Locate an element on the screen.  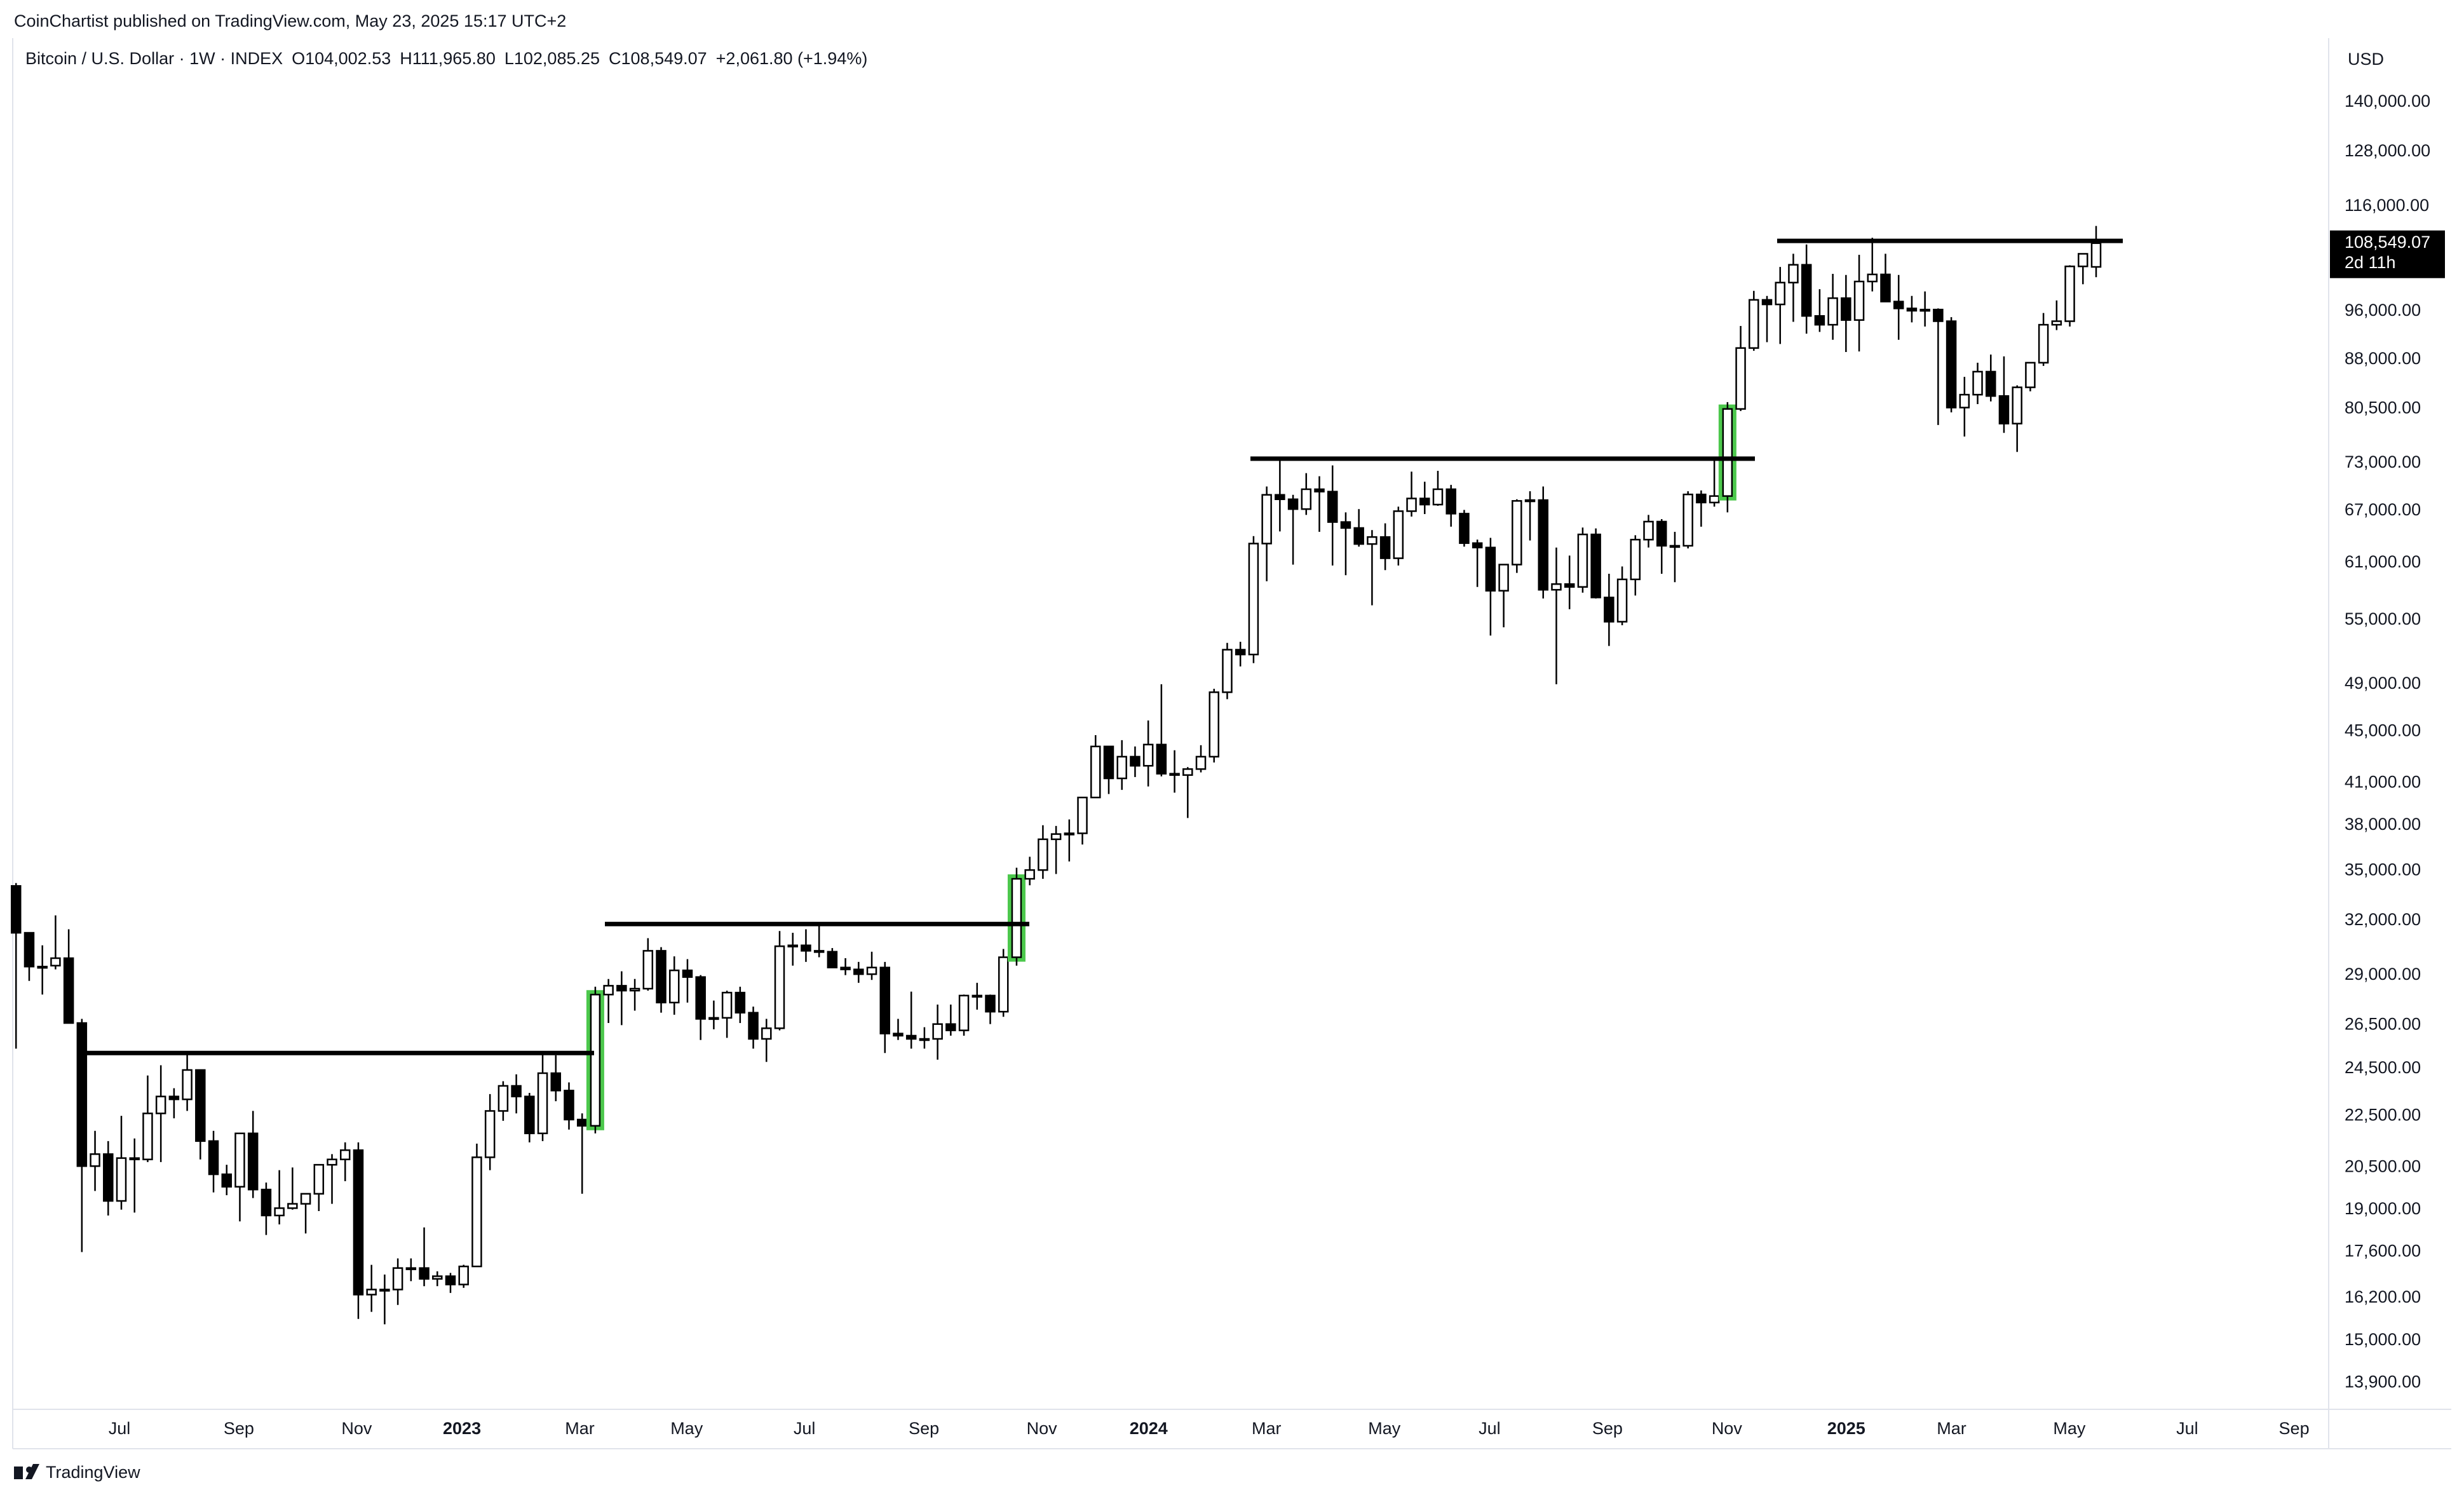
y-tick-label: 24,500.00 is located at coordinates (2383, 1067).